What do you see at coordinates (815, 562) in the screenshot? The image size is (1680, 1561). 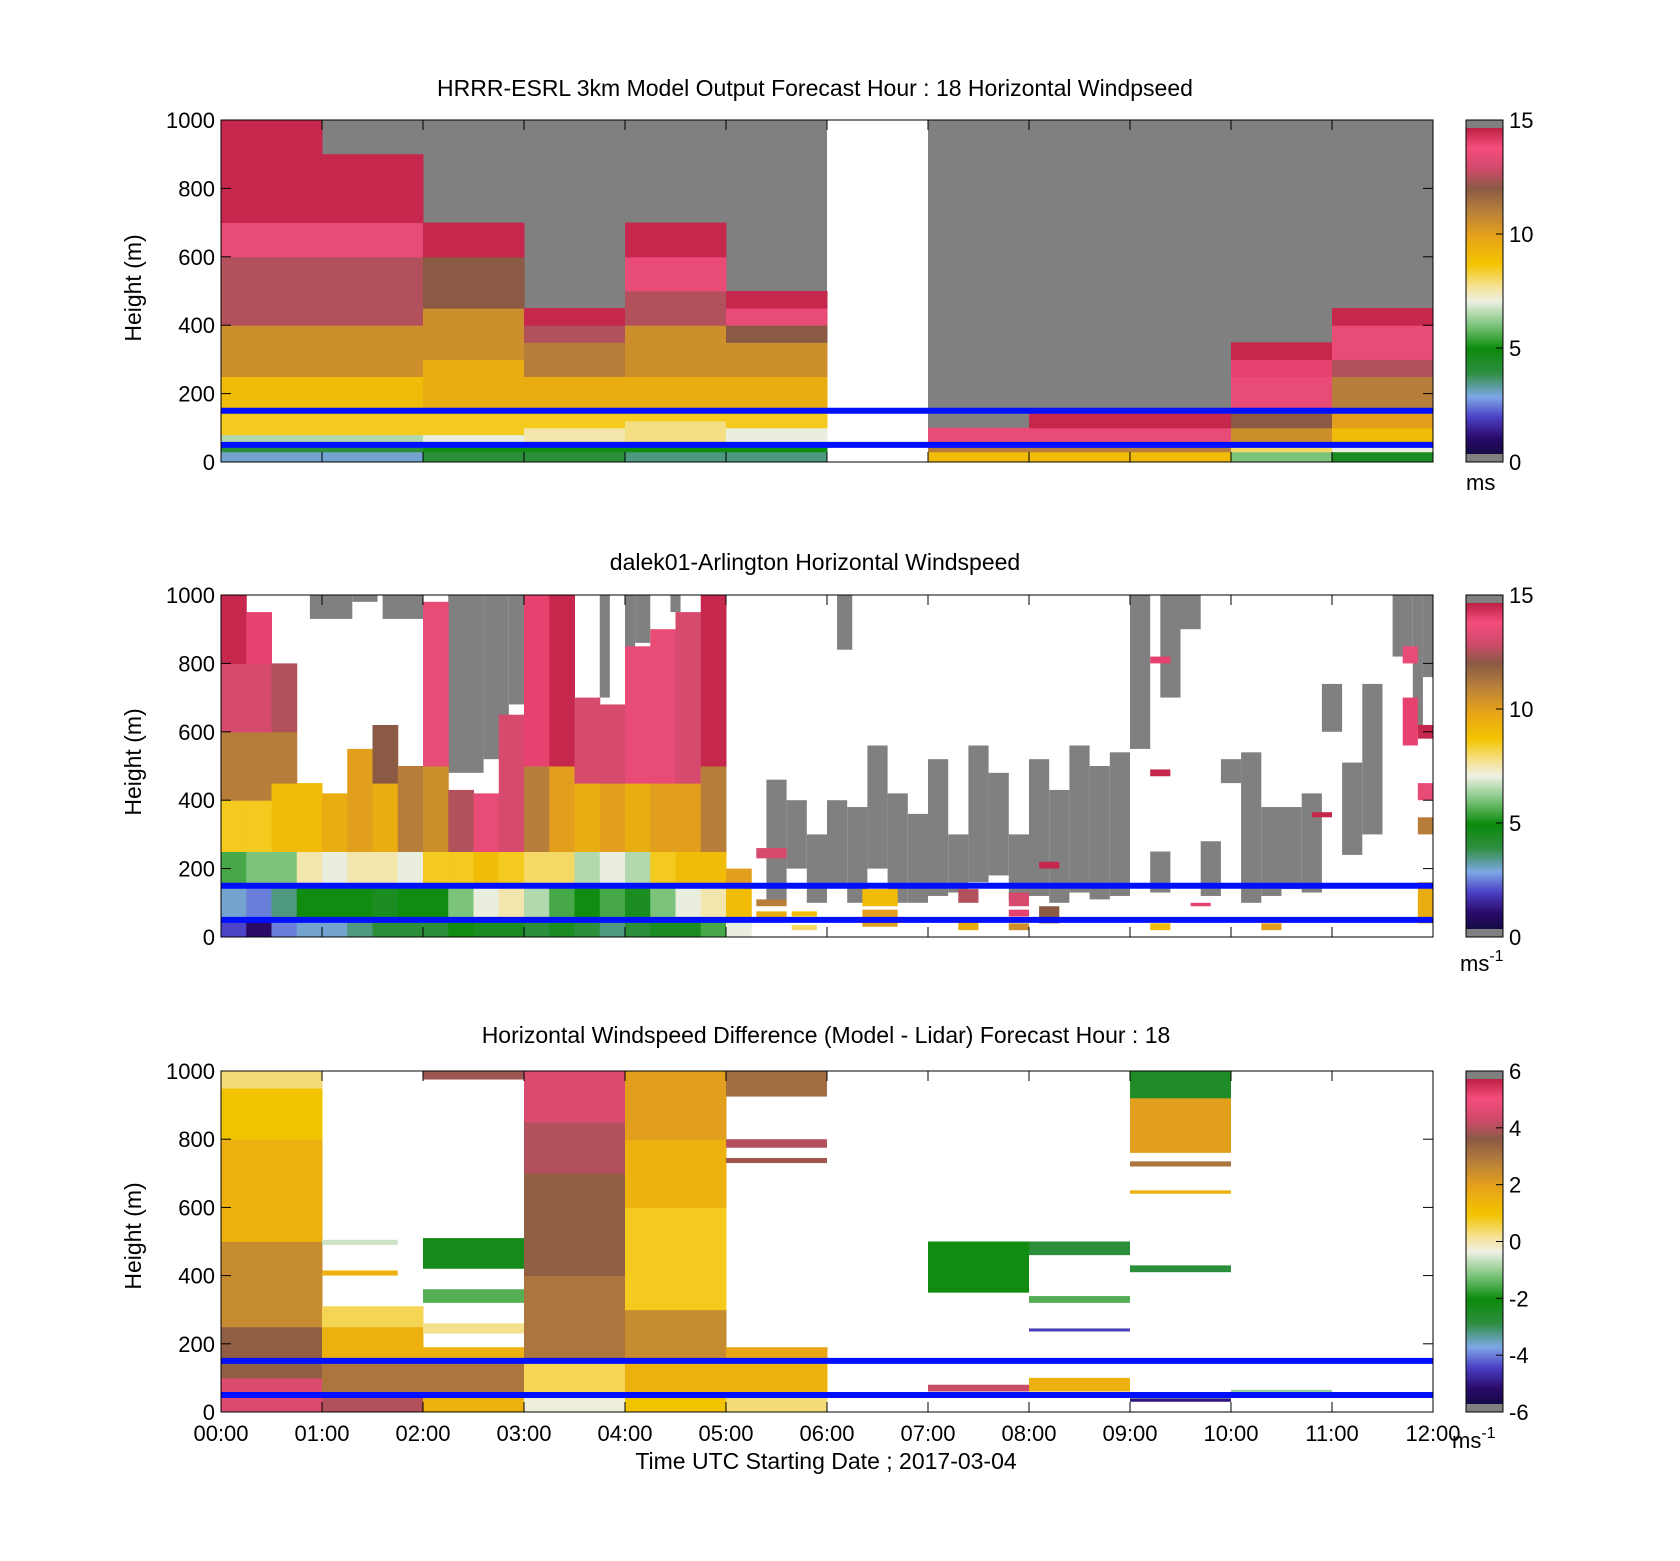 I see `panel-title: dalek01-Arlington Horizontal Windspeed` at bounding box center [815, 562].